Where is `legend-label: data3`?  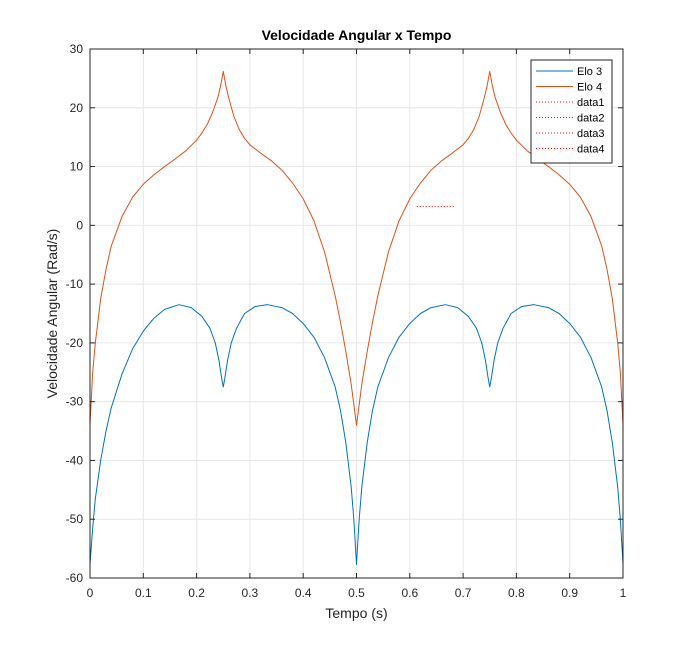
legend-label: data3 is located at coordinates (591, 134).